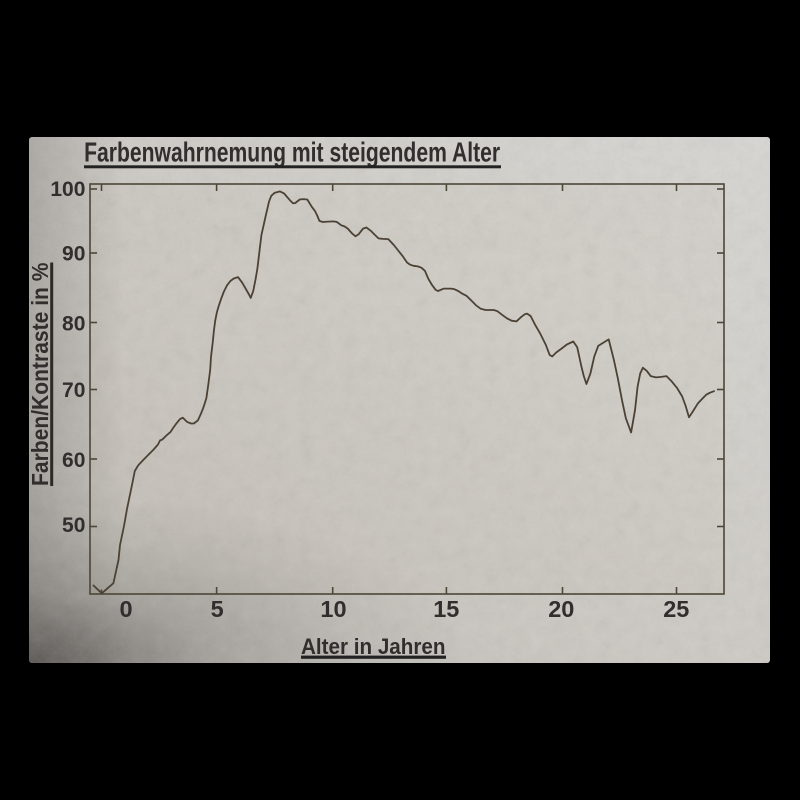 The width and height of the screenshot is (800, 800). Describe the element at coordinates (41, 375) in the screenshot. I see `svg-text: Farben/Kontraste in %` at that location.